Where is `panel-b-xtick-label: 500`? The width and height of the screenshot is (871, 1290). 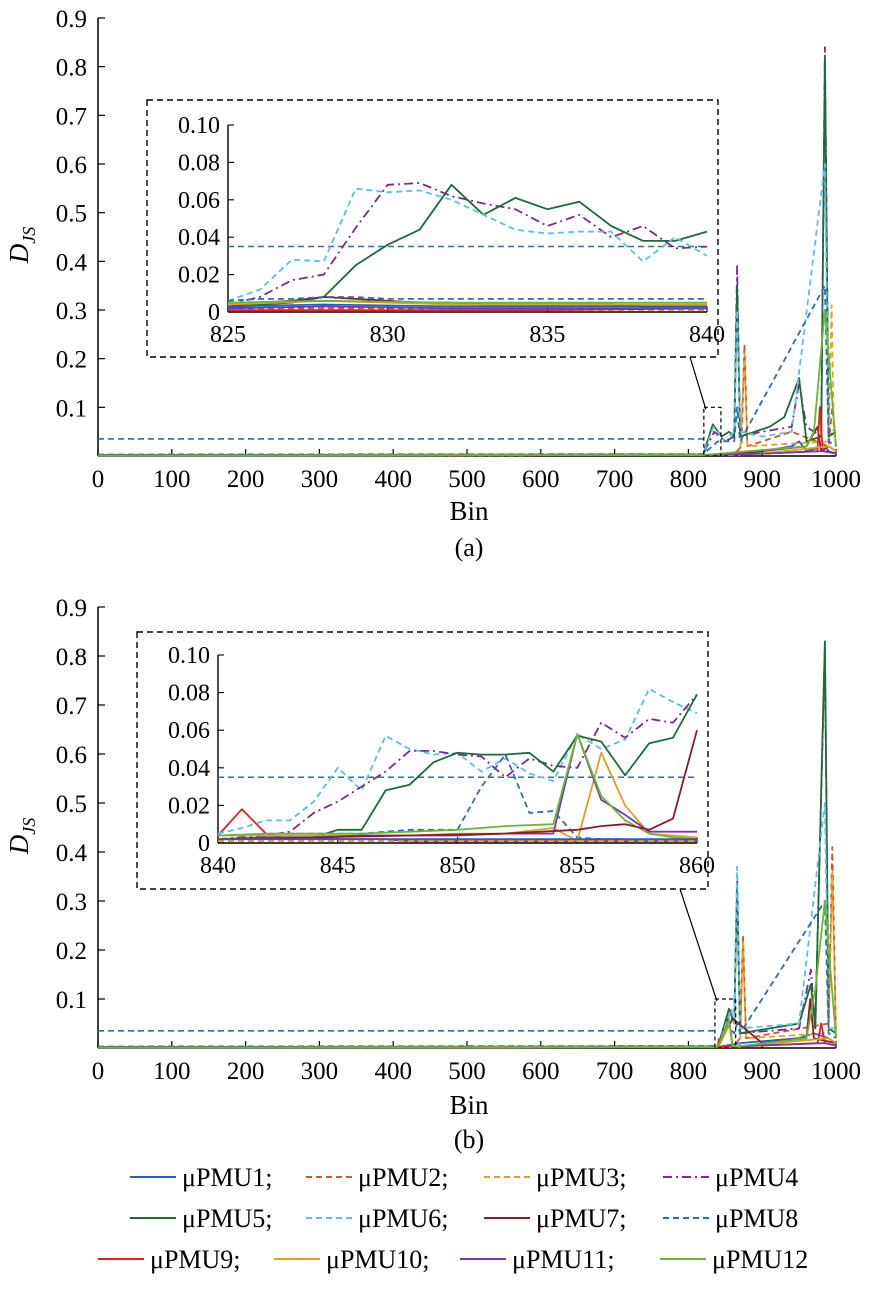
panel-b-xtick-label: 500 is located at coordinates (467, 1071).